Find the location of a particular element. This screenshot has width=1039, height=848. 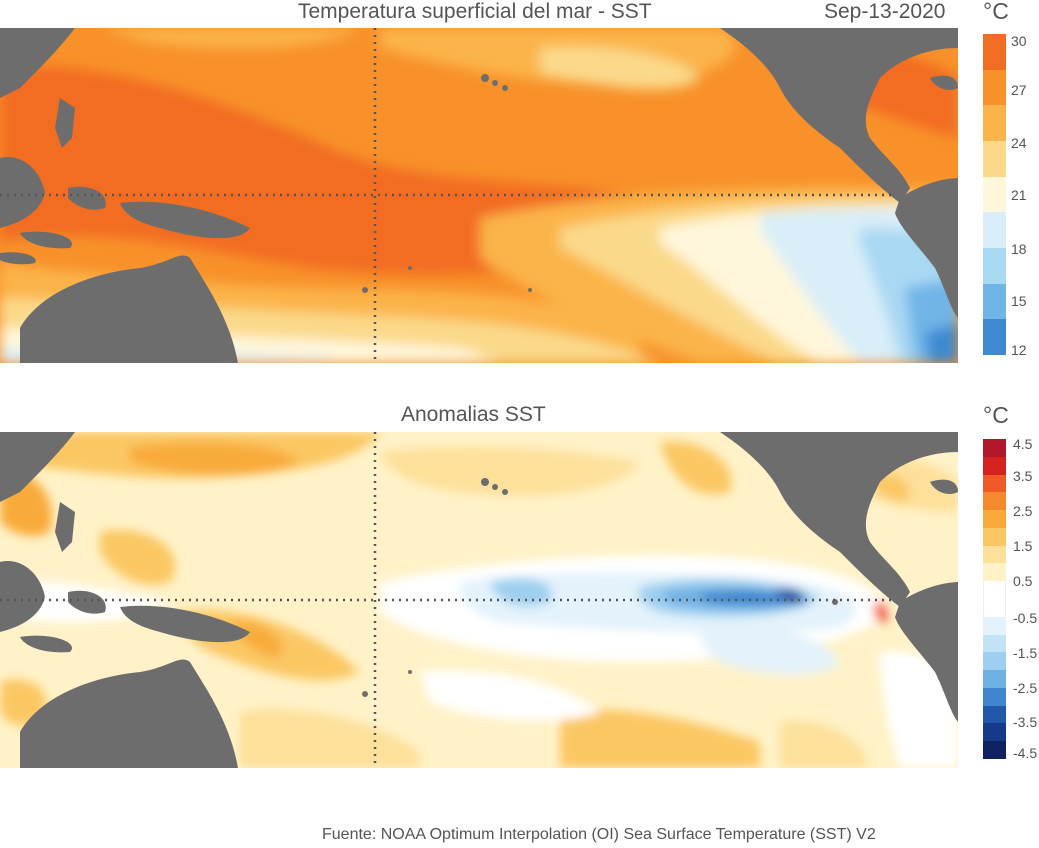

anom-colorbar-tick-label: -2.5 is located at coordinates (1025, 688).